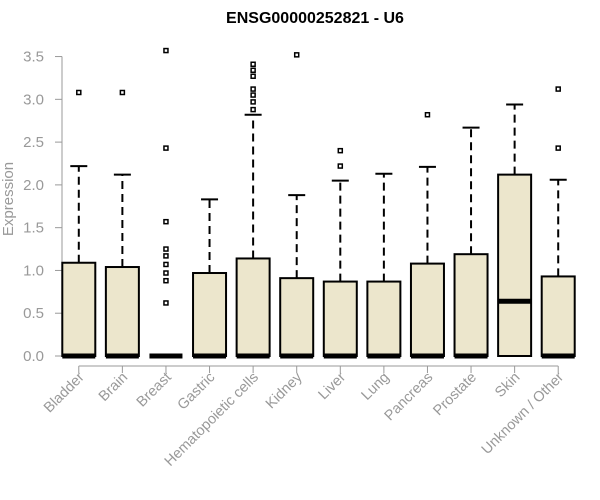 This screenshot has width=600, height=500. I want to click on box-hematopoietic-cells, so click(253, 210).